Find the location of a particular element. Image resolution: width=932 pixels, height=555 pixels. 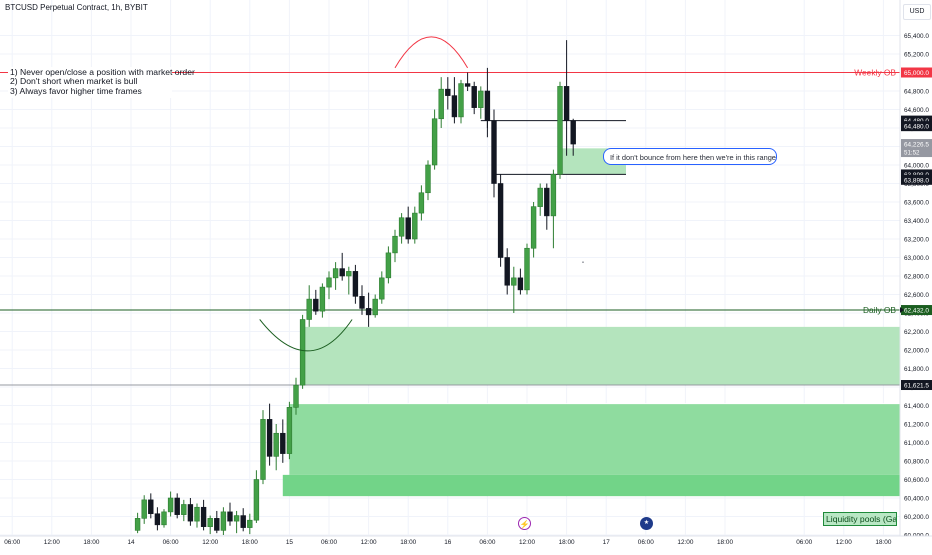

price-tick-label: 60,800.0 is located at coordinates (916, 462).